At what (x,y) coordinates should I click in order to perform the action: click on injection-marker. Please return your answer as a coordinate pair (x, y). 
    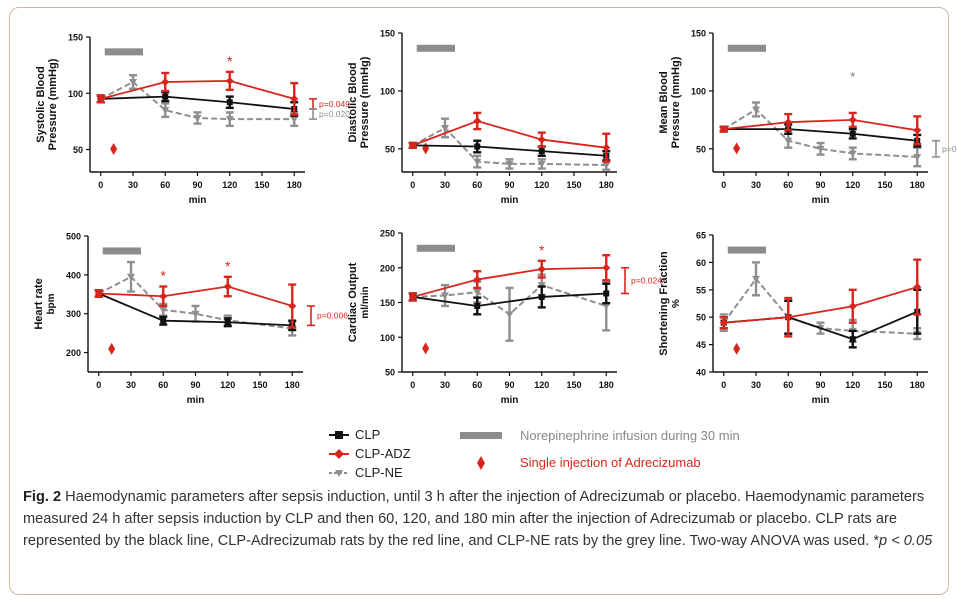
    Looking at the image, I should click on (737, 148).